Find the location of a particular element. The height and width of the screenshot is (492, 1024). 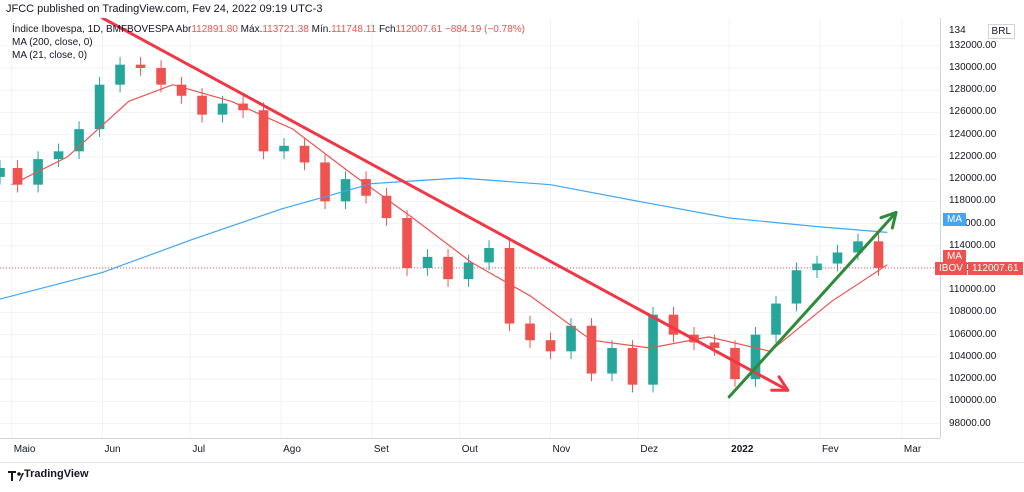

legend-ma200: MA (200, close, 0) is located at coordinates (52, 42).